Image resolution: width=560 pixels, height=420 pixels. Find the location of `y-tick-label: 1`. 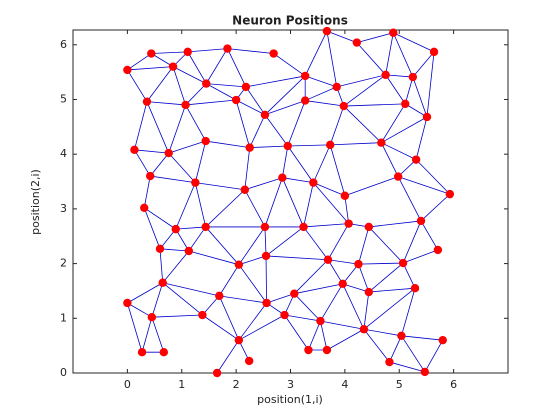

y-tick-label: 1 is located at coordinates (63, 317).